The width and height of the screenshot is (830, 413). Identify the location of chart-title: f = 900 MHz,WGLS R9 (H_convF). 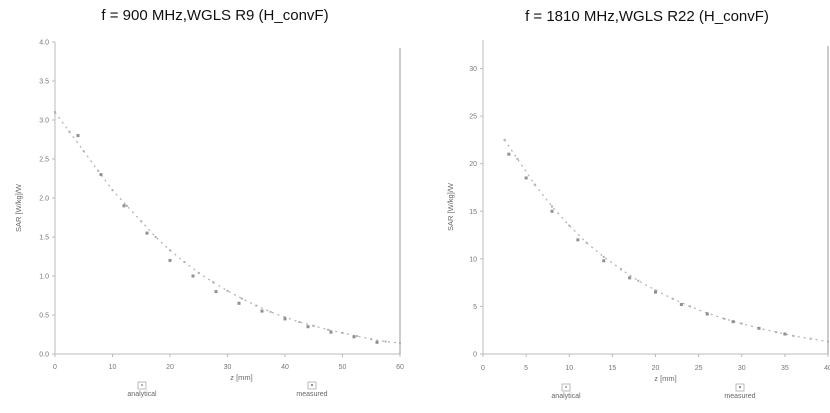
(214, 15).